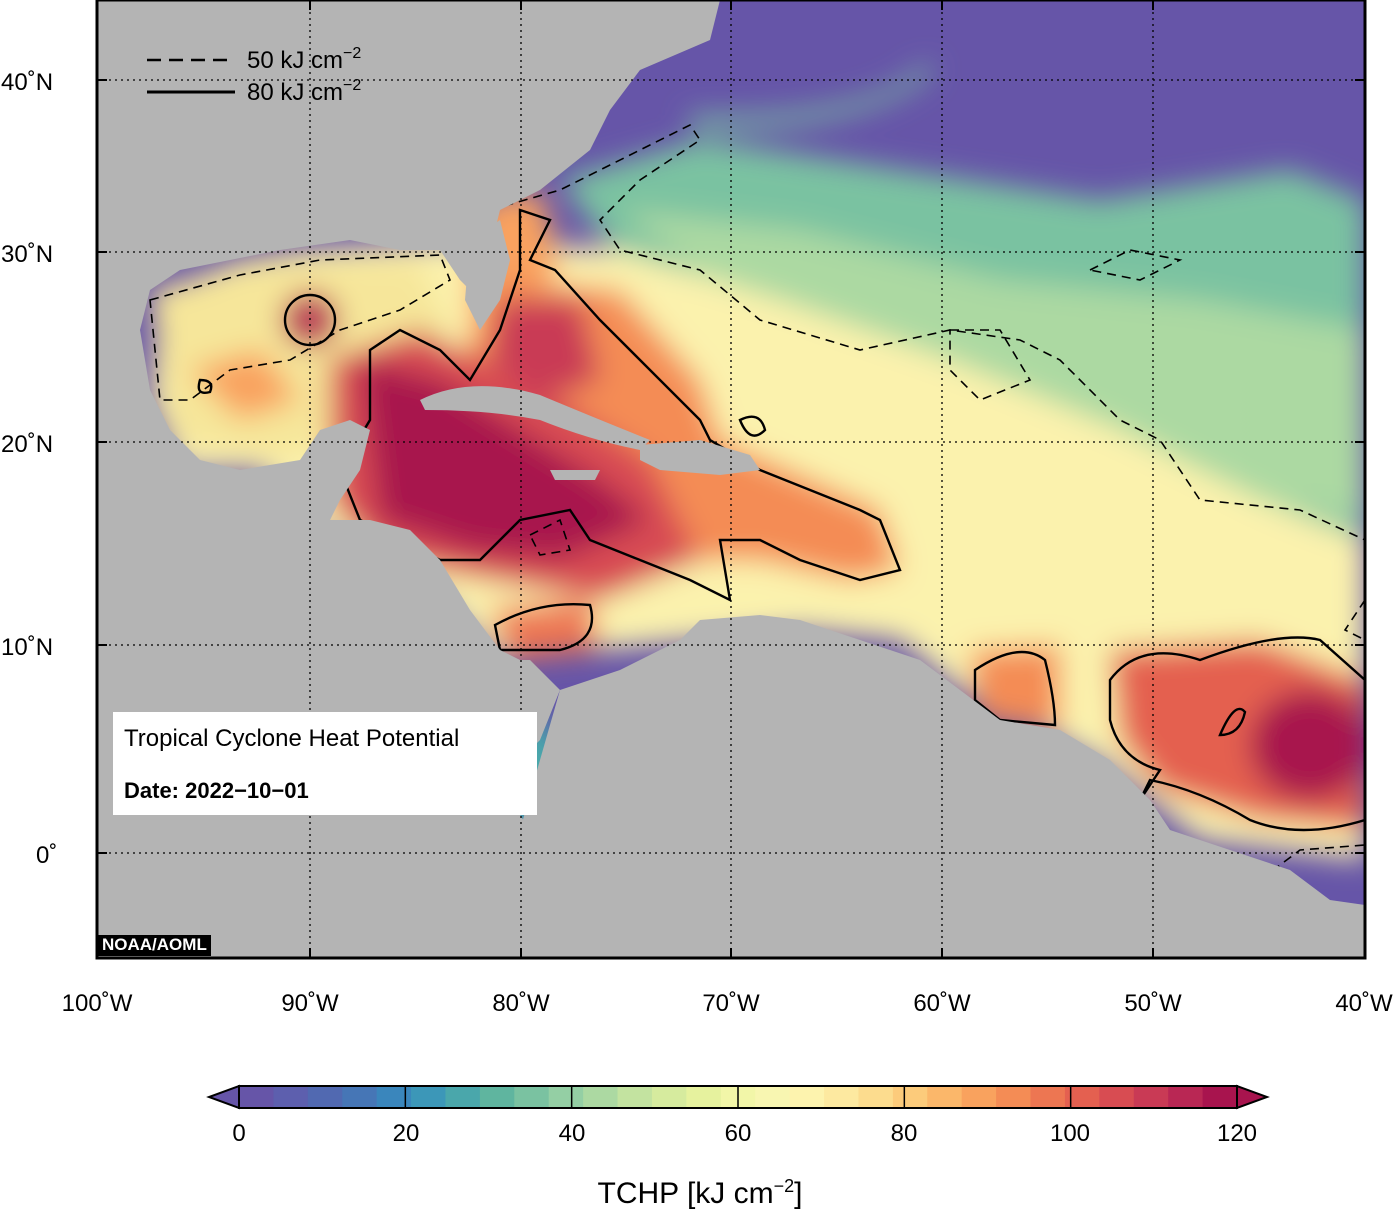 This screenshot has height=1217, width=1400. Describe the element at coordinates (1364, 1003) in the screenshot. I see `lon-label-40w: 40˚W` at that location.